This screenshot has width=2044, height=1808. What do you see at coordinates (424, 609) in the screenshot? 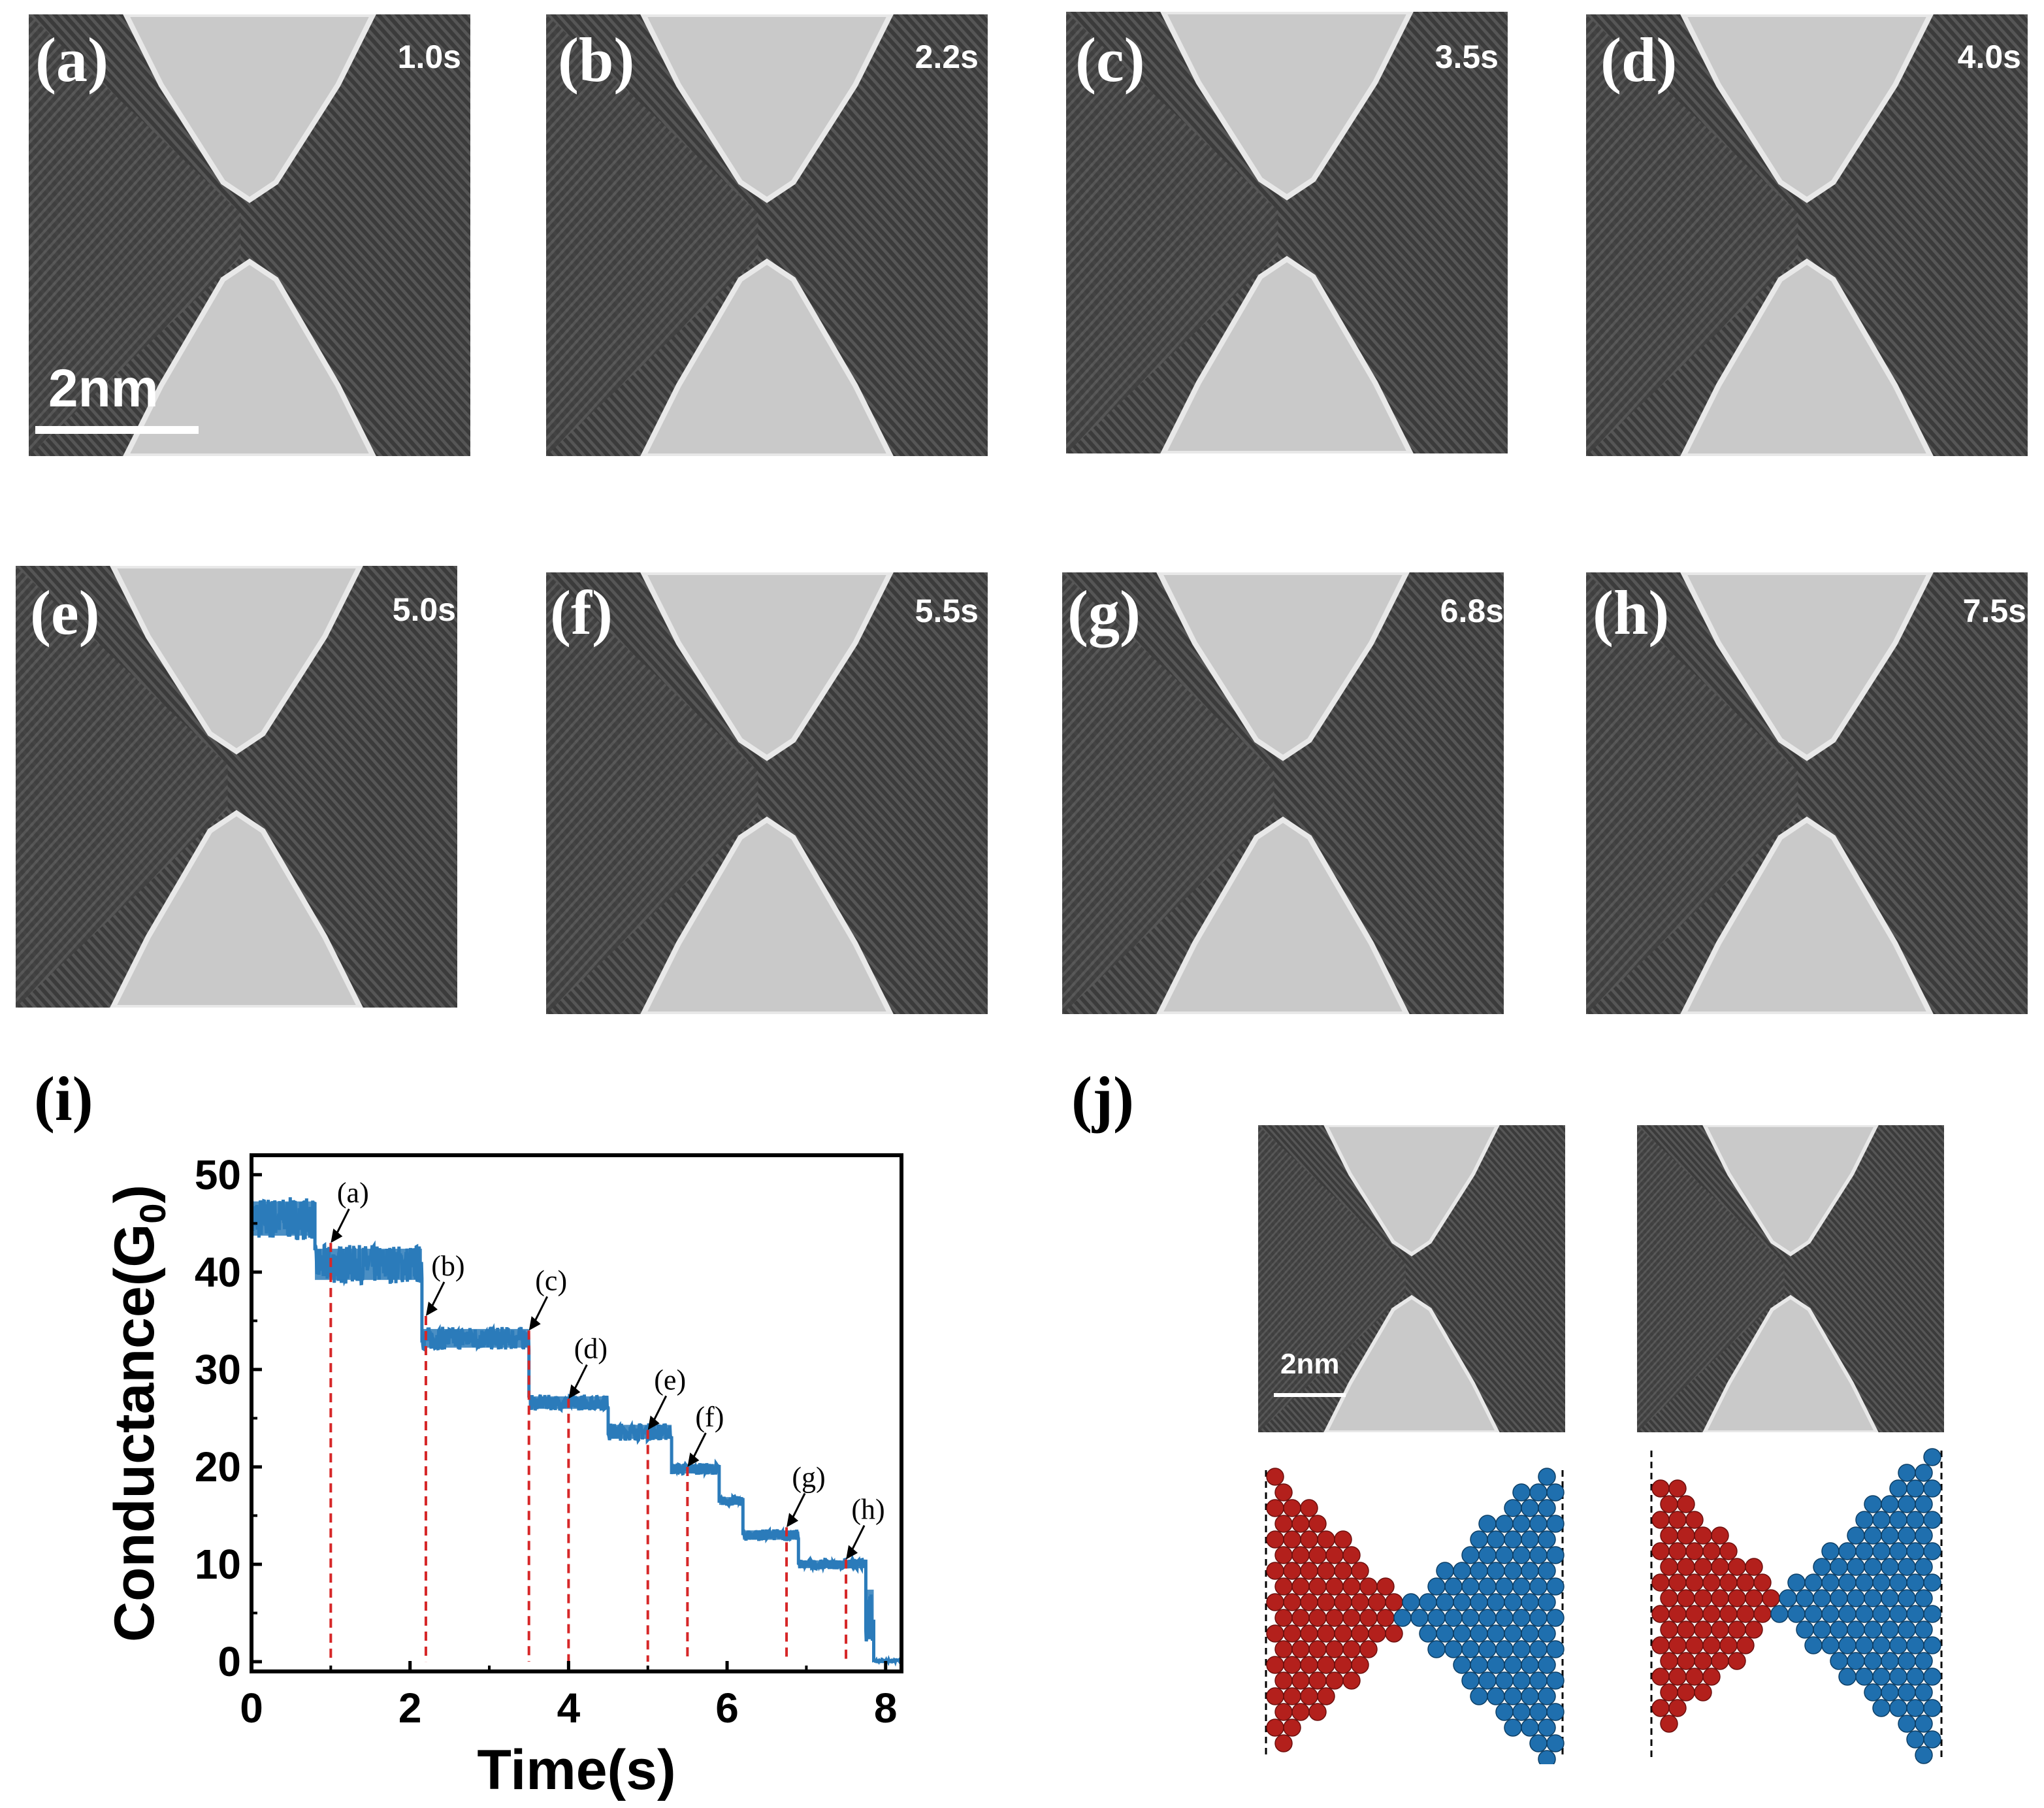
I see `panel-time: 5.0s` at bounding box center [424, 609].